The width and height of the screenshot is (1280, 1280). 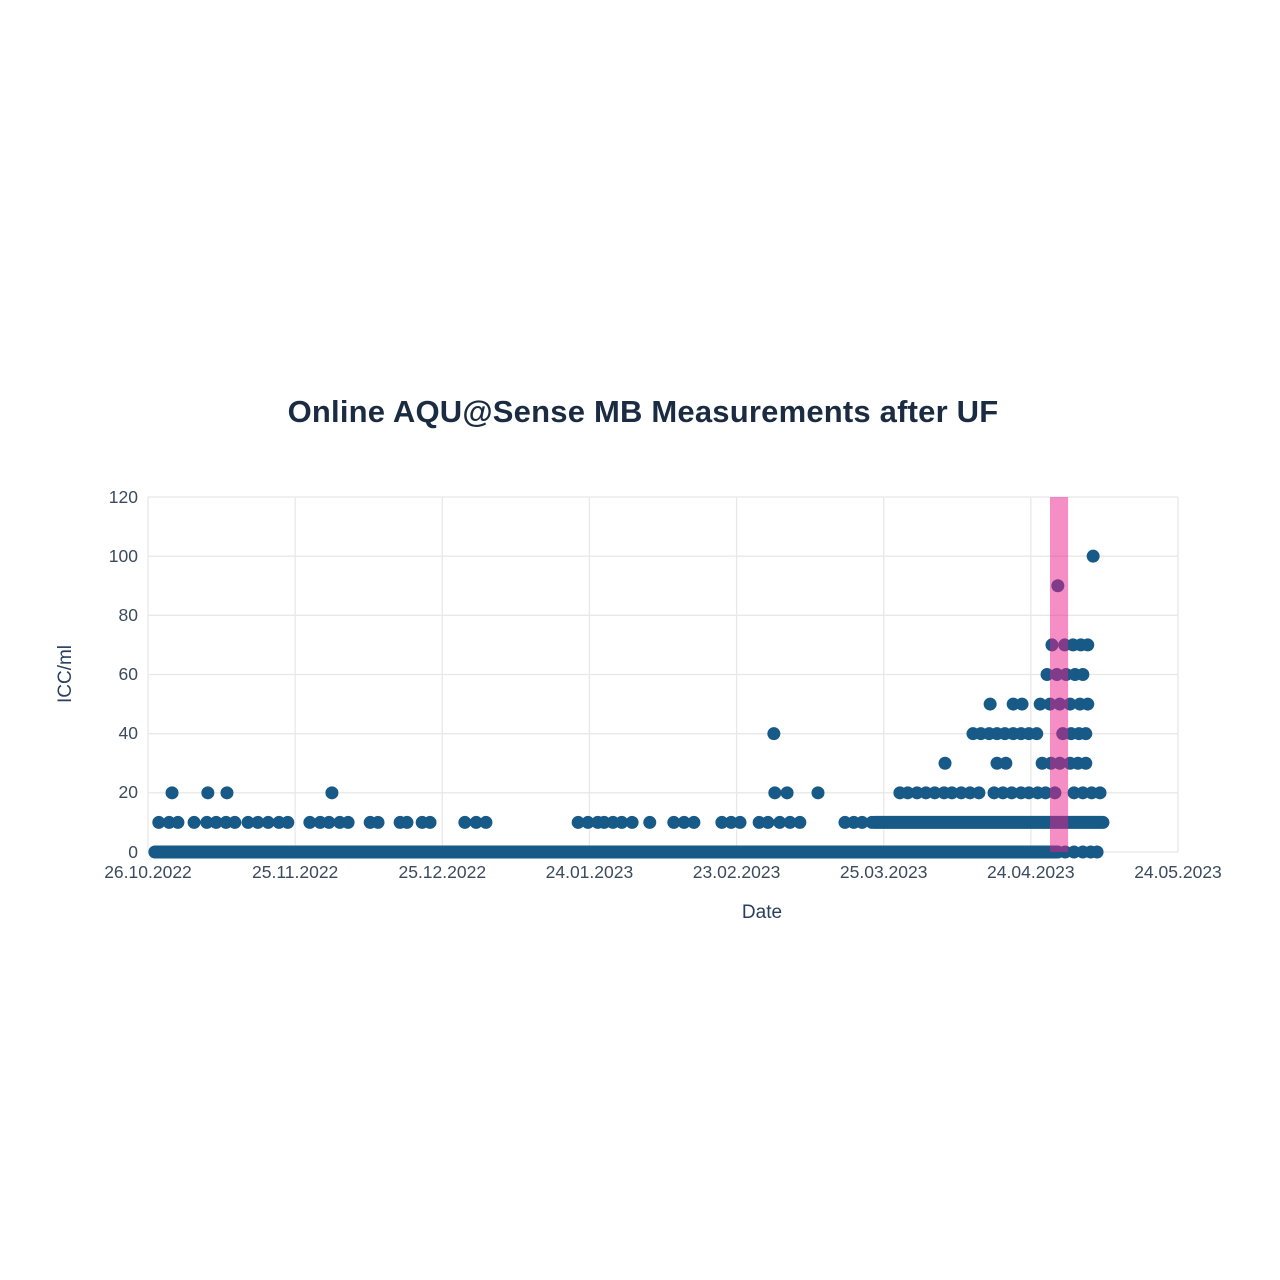 What do you see at coordinates (128, 792) in the screenshot?
I see `y-tick-label: 20` at bounding box center [128, 792].